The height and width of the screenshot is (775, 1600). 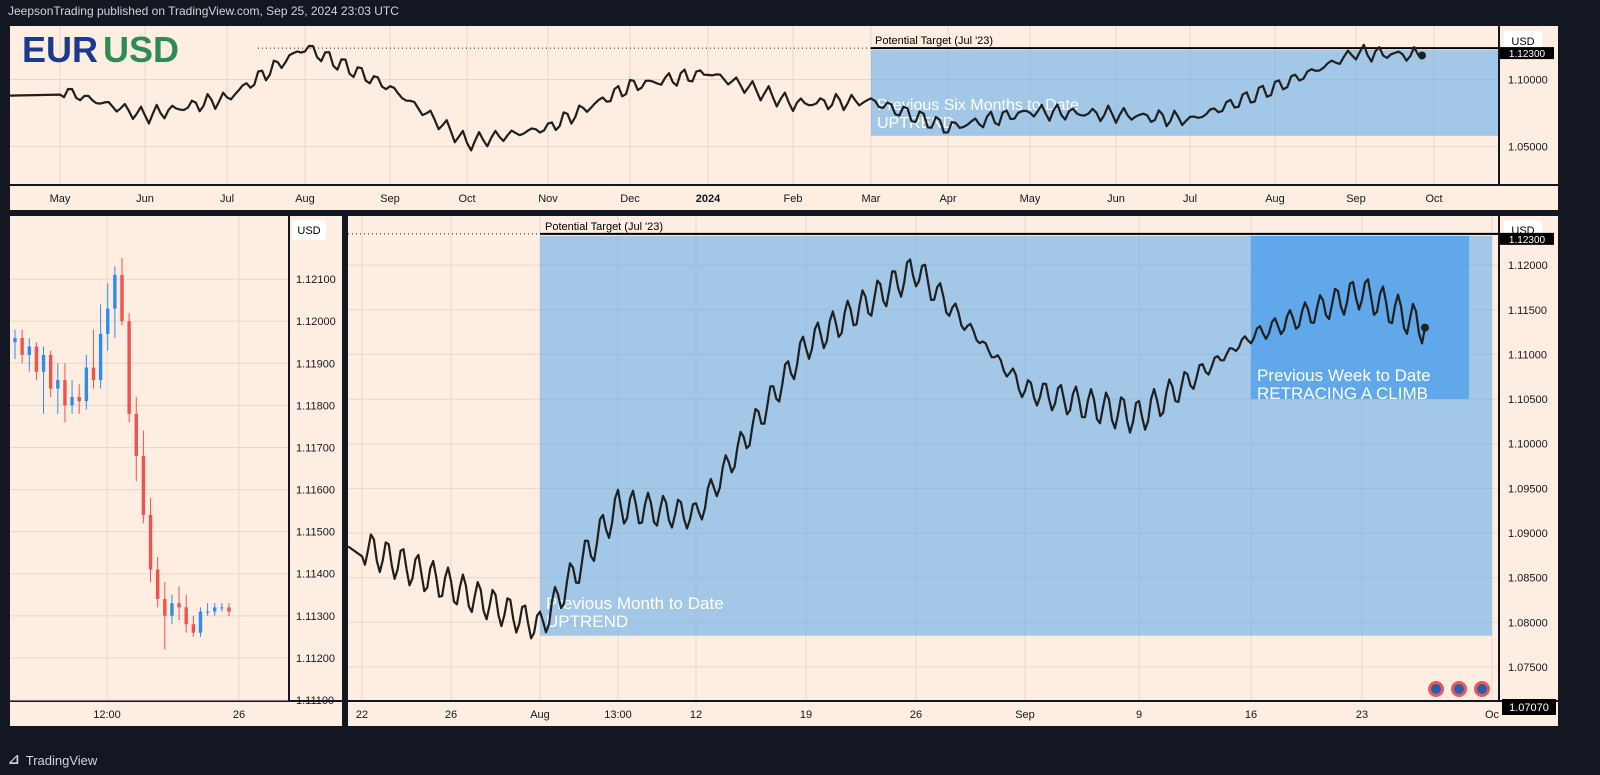 I want to click on week-box-line2: RETRACING A CLIMB, so click(x=1342, y=393).